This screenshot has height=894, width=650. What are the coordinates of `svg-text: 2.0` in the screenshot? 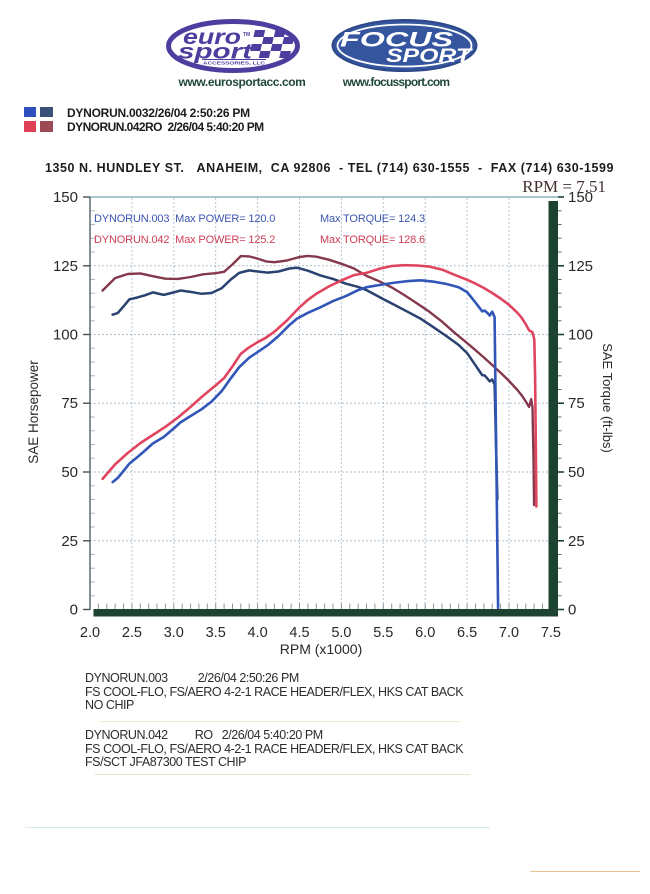 It's located at (90, 633).